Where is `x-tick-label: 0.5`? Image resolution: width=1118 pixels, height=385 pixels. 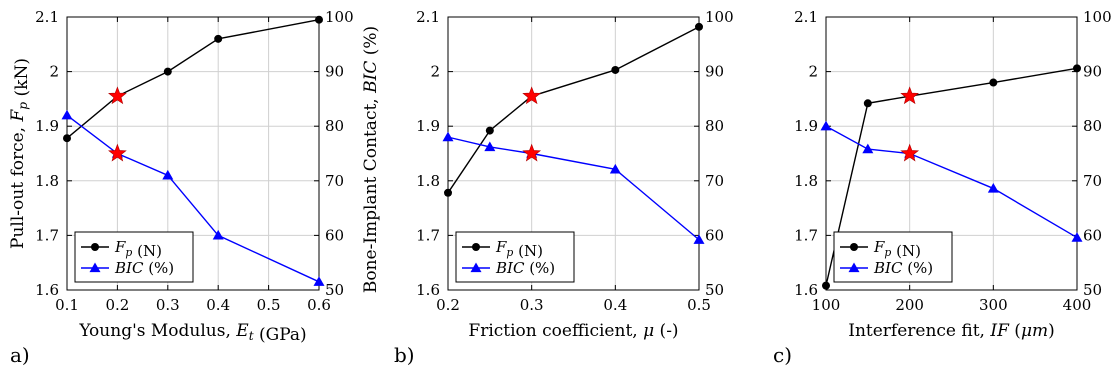
x-tick-label: 0.5 is located at coordinates (269, 305).